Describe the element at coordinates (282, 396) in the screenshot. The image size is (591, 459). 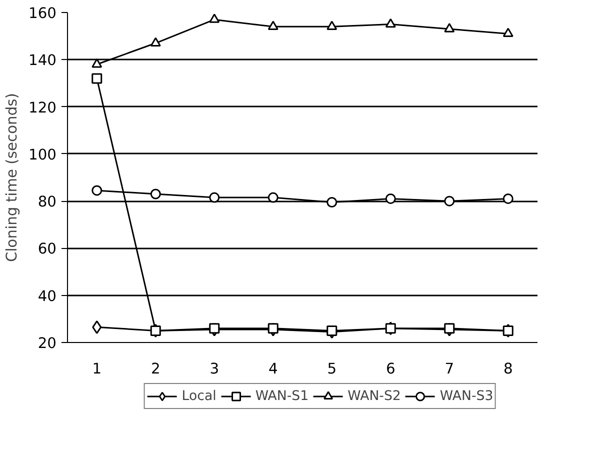
I see `legend-label: WAN-S1` at that location.